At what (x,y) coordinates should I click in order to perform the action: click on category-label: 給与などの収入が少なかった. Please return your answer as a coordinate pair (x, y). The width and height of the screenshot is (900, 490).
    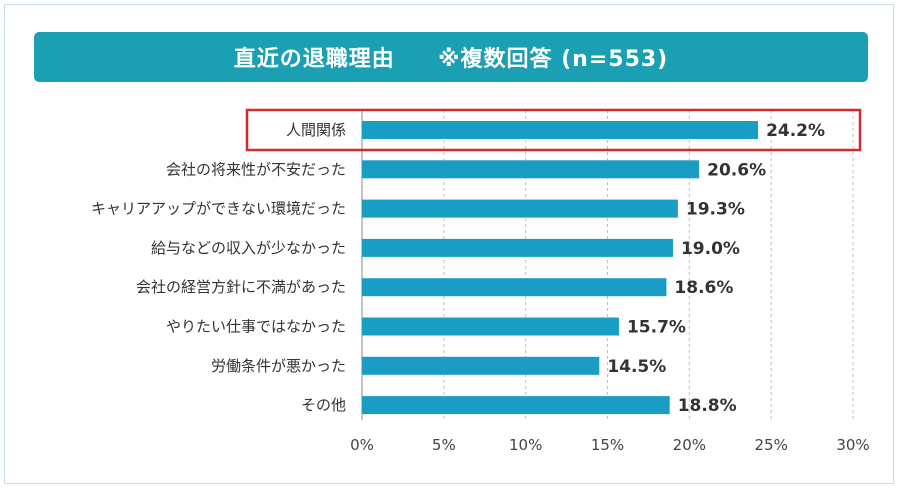
    Looking at the image, I should click on (248, 248).